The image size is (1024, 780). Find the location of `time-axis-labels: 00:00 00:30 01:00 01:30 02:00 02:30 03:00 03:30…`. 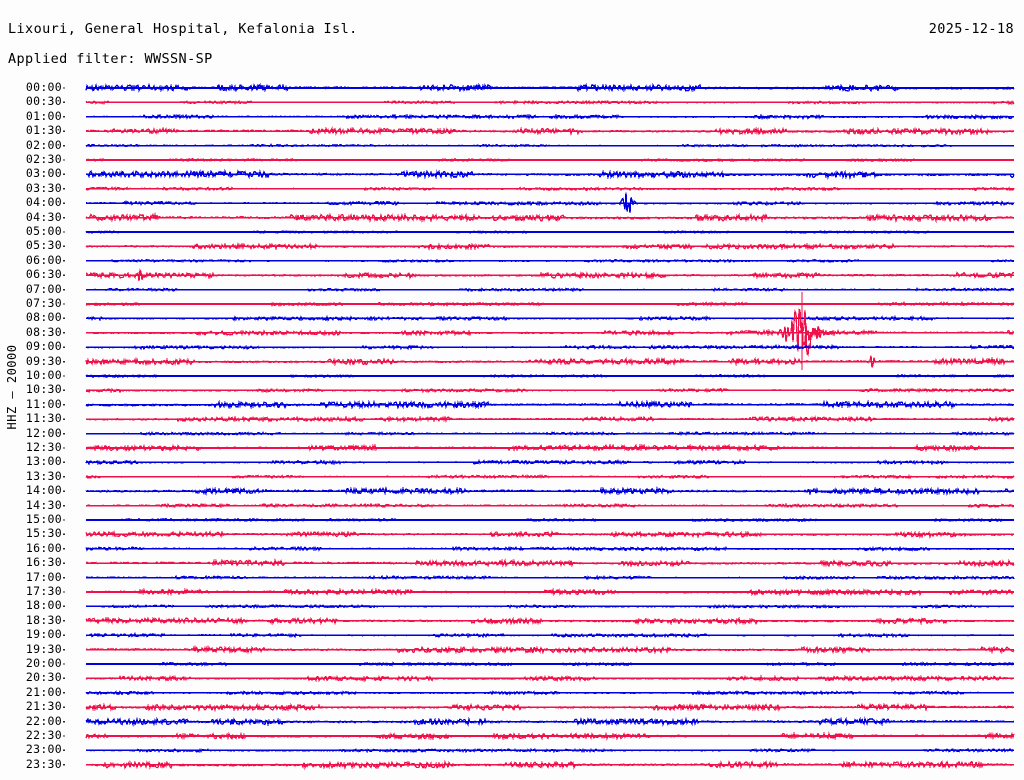

time-axis-labels: 00:00 00:30 01:00 01:30 02:00 02:30 03:00 03:30… is located at coordinates (31, 428).